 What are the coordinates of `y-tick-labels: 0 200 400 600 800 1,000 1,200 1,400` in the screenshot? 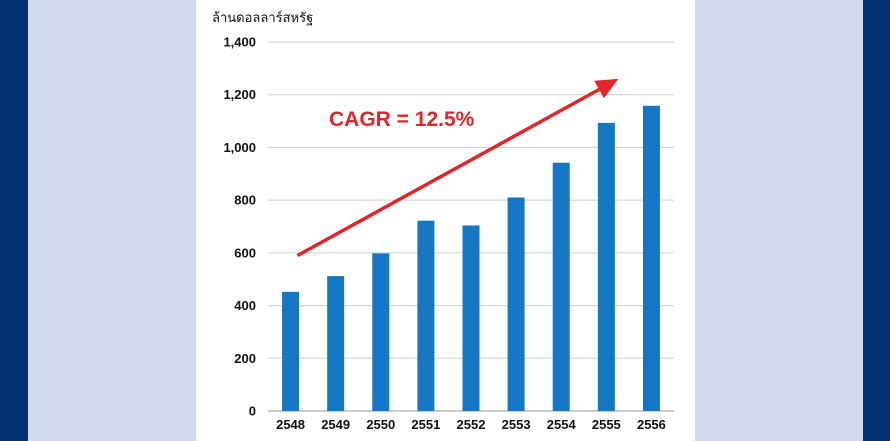 It's located at (239, 227).